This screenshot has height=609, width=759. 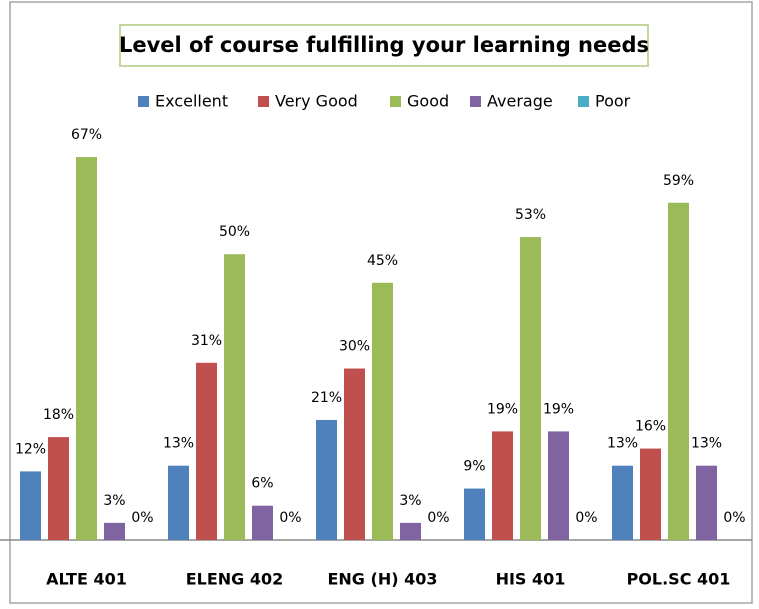 I want to click on x-tick-label: ENG (H) 403, so click(x=382, y=579).